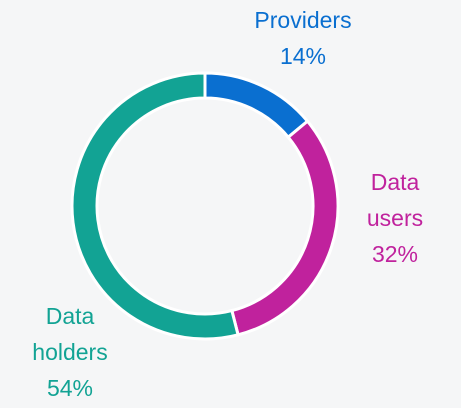  Describe the element at coordinates (395, 254) in the screenshot. I see `percent-label: 32%` at that location.